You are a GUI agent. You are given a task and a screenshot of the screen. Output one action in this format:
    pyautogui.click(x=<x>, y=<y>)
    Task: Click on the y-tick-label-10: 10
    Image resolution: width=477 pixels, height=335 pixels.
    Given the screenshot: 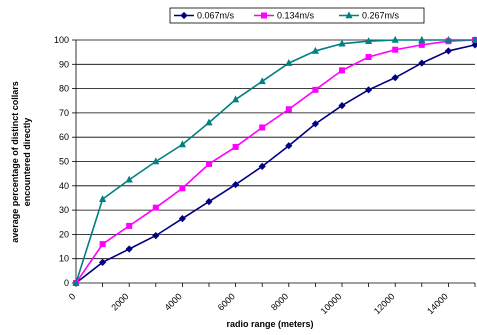 What is the action you would take?
    pyautogui.click(x=64, y=259)
    